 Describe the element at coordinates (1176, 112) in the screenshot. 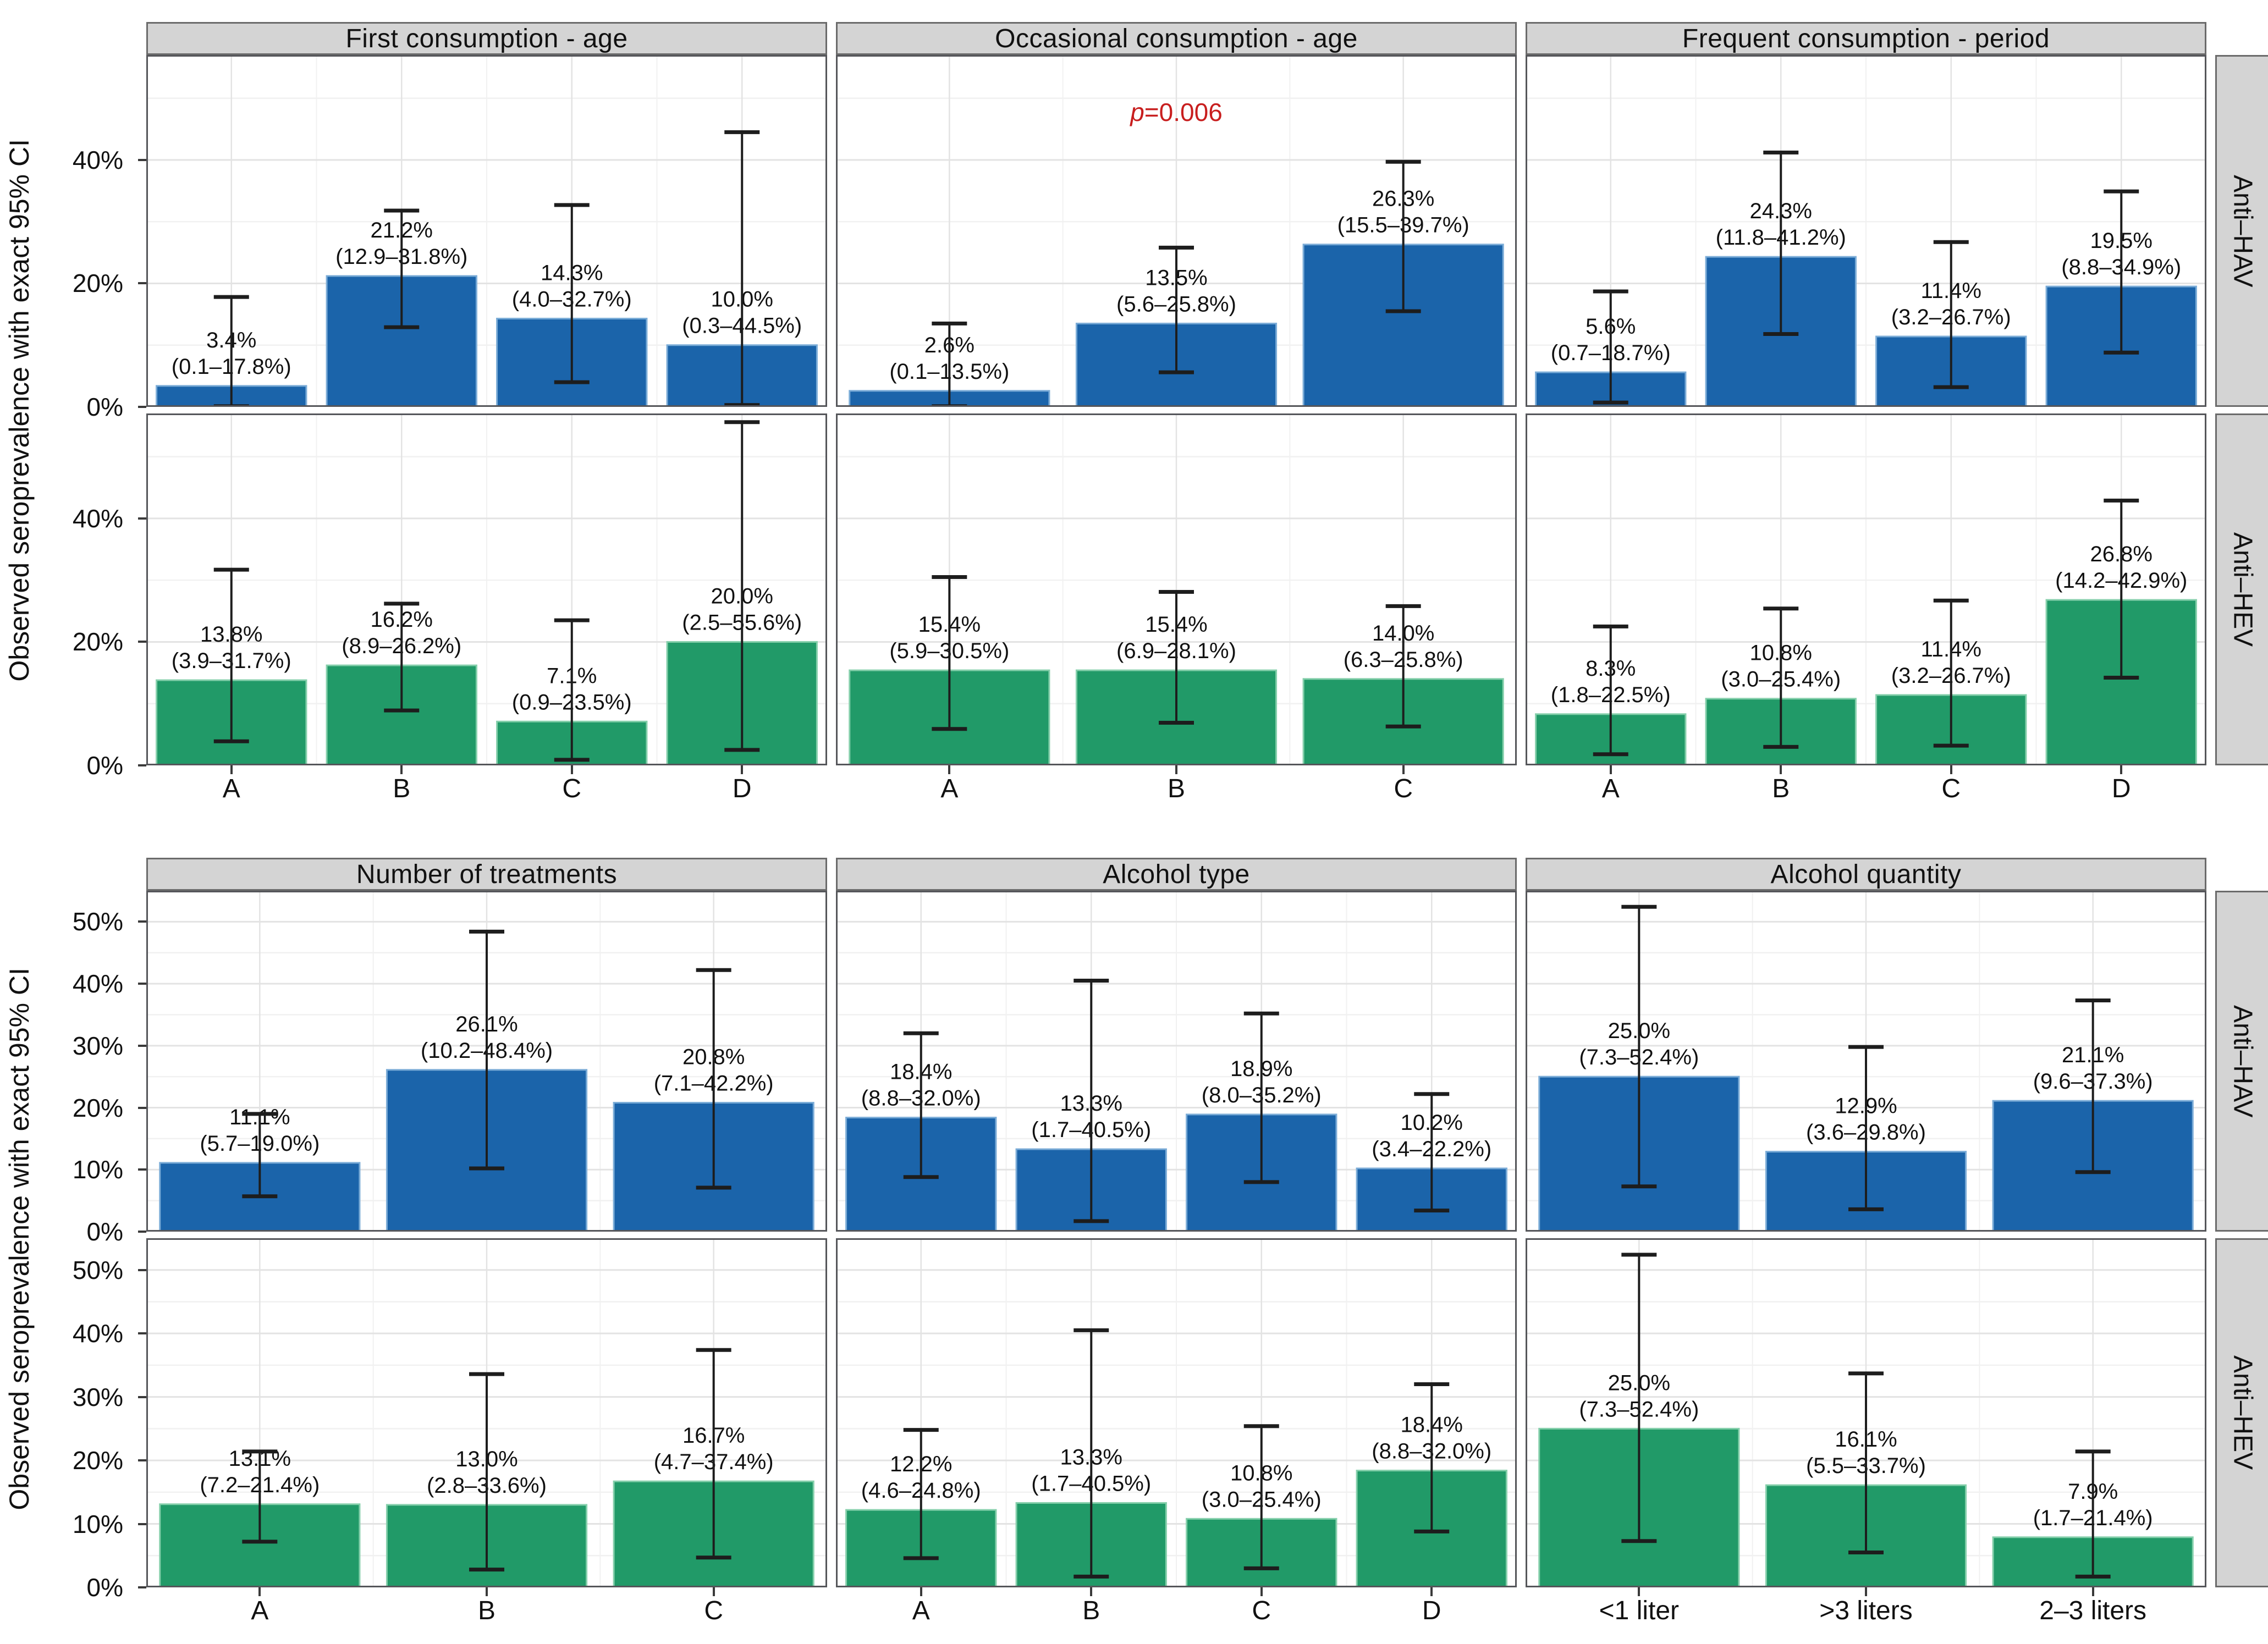

I see `p-value-annotation: p=0.006` at that location.